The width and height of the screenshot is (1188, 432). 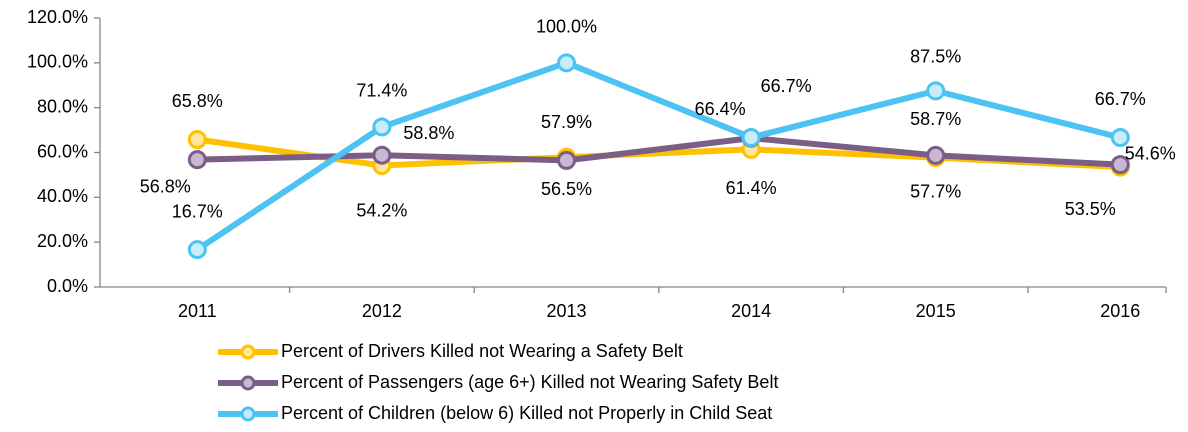 What do you see at coordinates (566, 122) in the screenshot?
I see `value-label: 57.9%` at bounding box center [566, 122].